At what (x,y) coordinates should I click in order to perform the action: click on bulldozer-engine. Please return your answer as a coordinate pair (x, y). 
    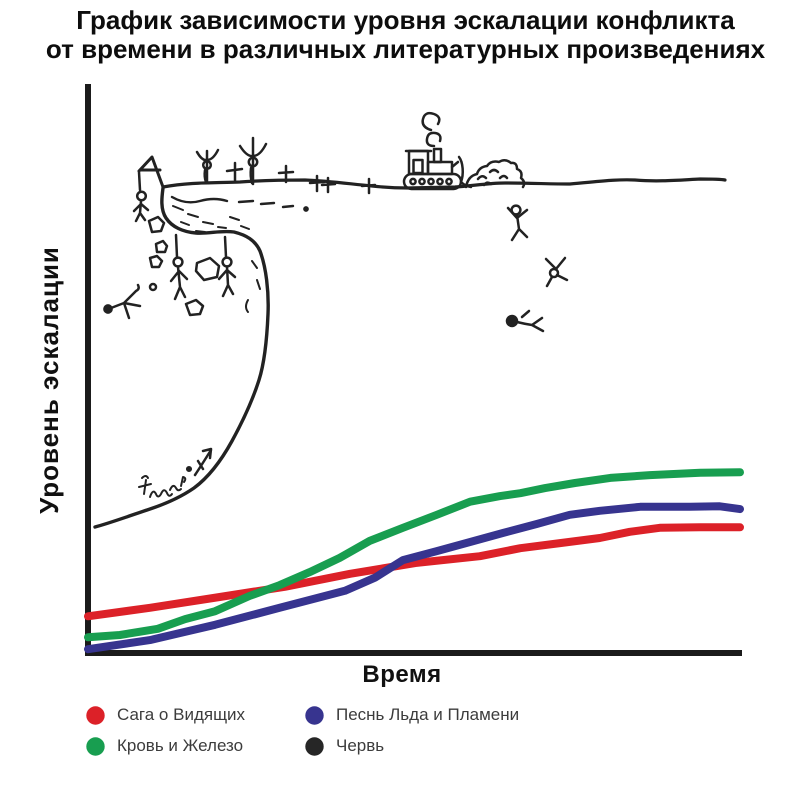
    Looking at the image, I should click on (440, 168).